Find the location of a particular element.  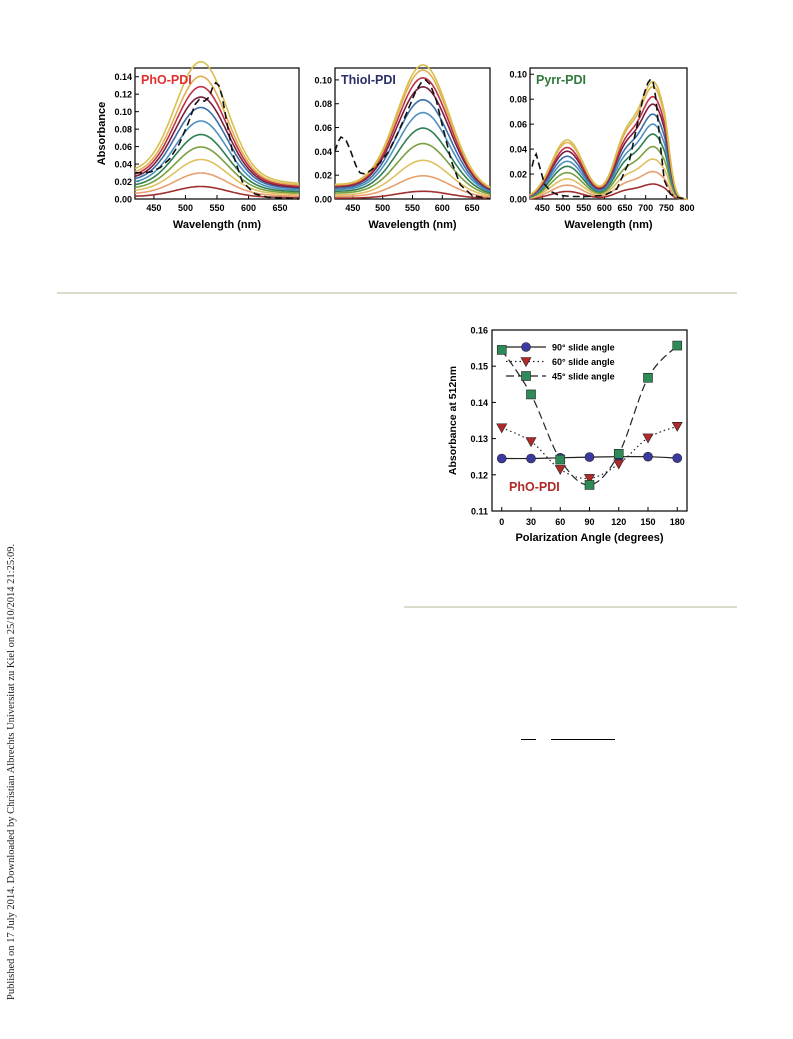

y-axis-label: Absorbance is located at coordinates (102, 134).